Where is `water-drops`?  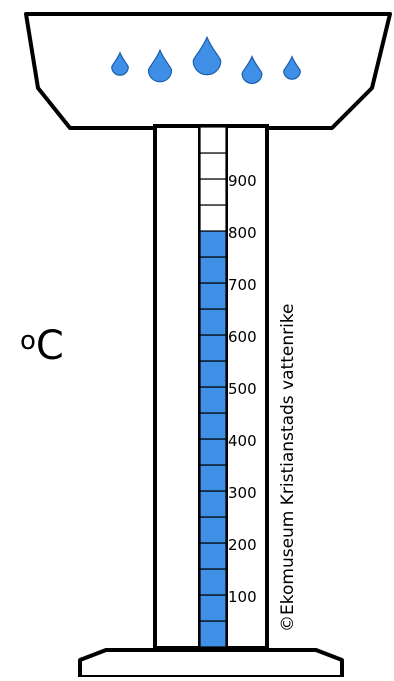
water-drops is located at coordinates (206, 60).